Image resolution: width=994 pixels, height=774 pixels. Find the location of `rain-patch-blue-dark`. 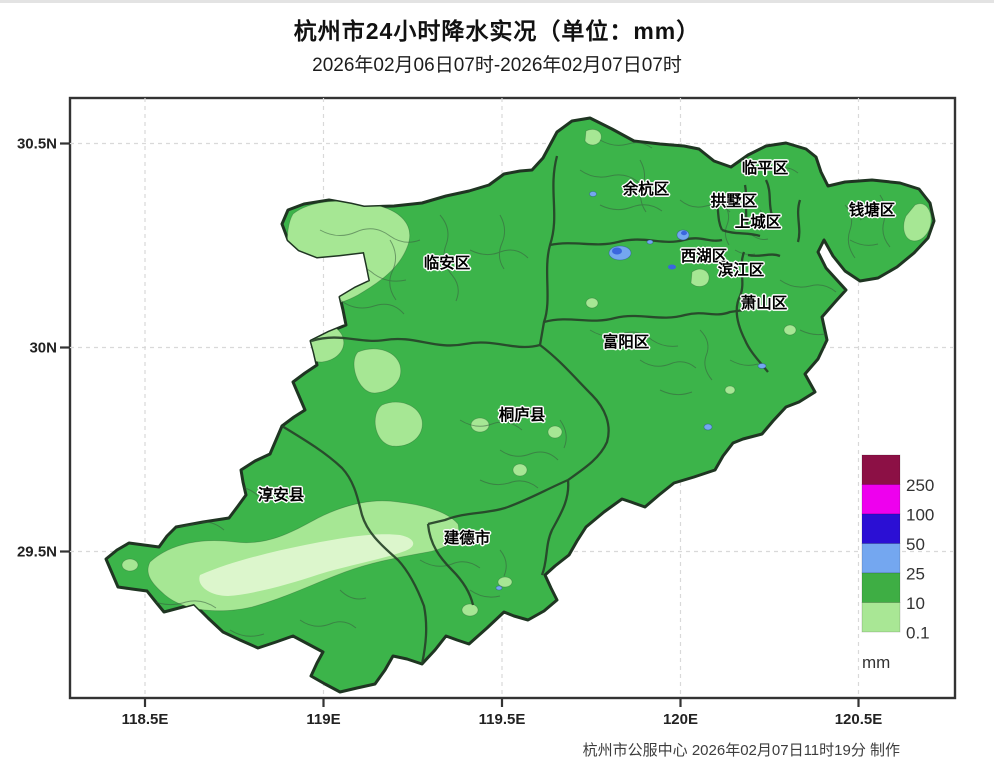

rain-patch-blue-dark is located at coordinates (649, 250).